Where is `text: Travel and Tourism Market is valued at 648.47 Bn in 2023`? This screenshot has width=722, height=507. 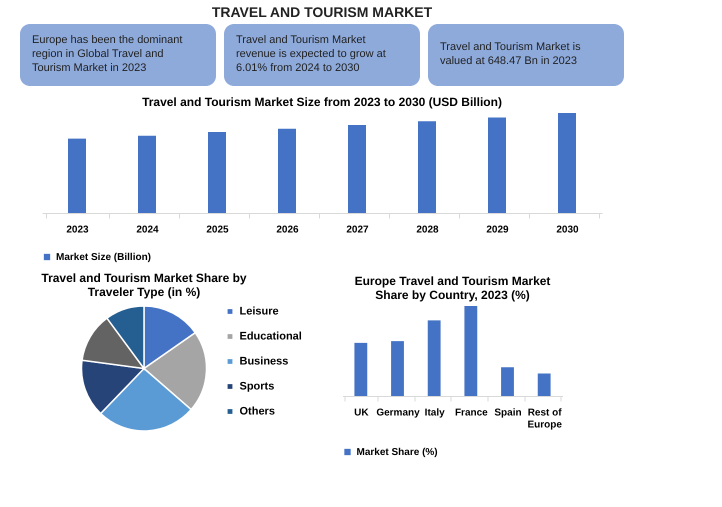 text: Travel and Tourism Market is valued at 648.47 Bn in 2023 is located at coordinates (511, 54).